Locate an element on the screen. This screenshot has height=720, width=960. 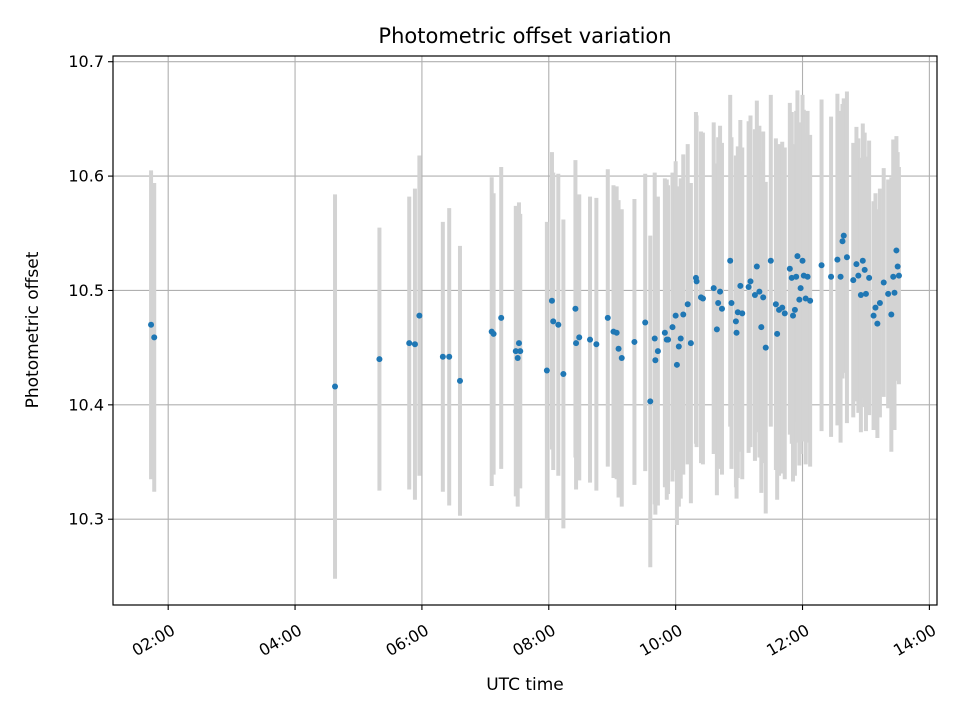
y-tick-label: 10.7 is located at coordinates (86, 61).